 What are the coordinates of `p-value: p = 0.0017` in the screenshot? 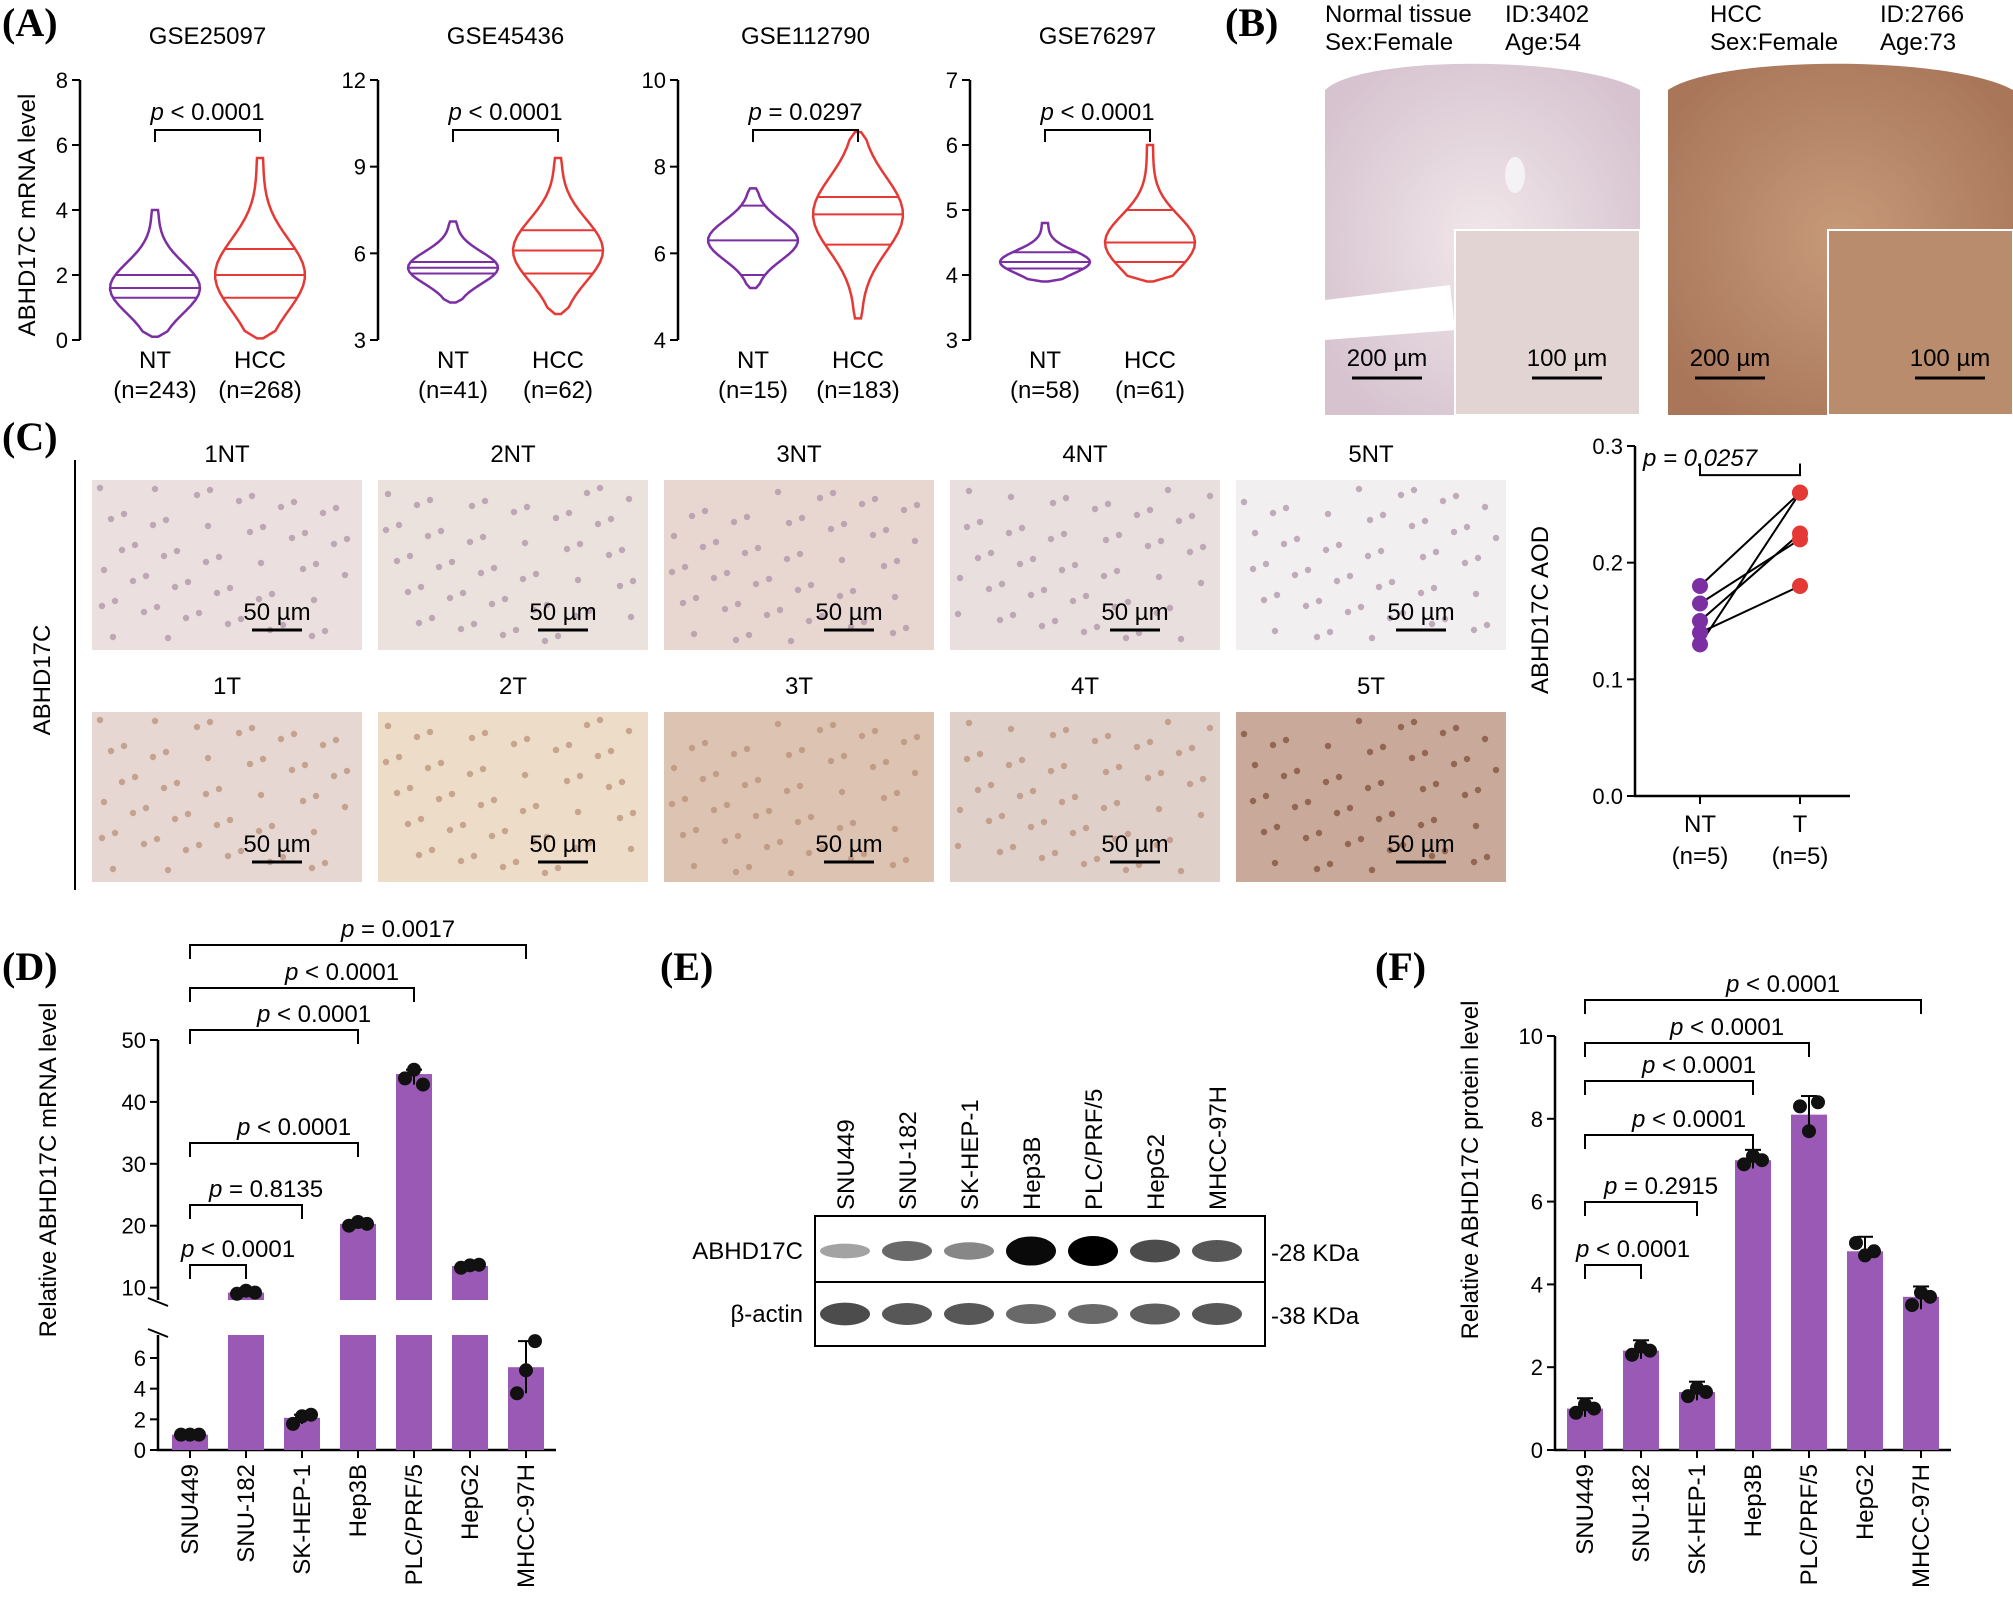 It's located at (397, 929).